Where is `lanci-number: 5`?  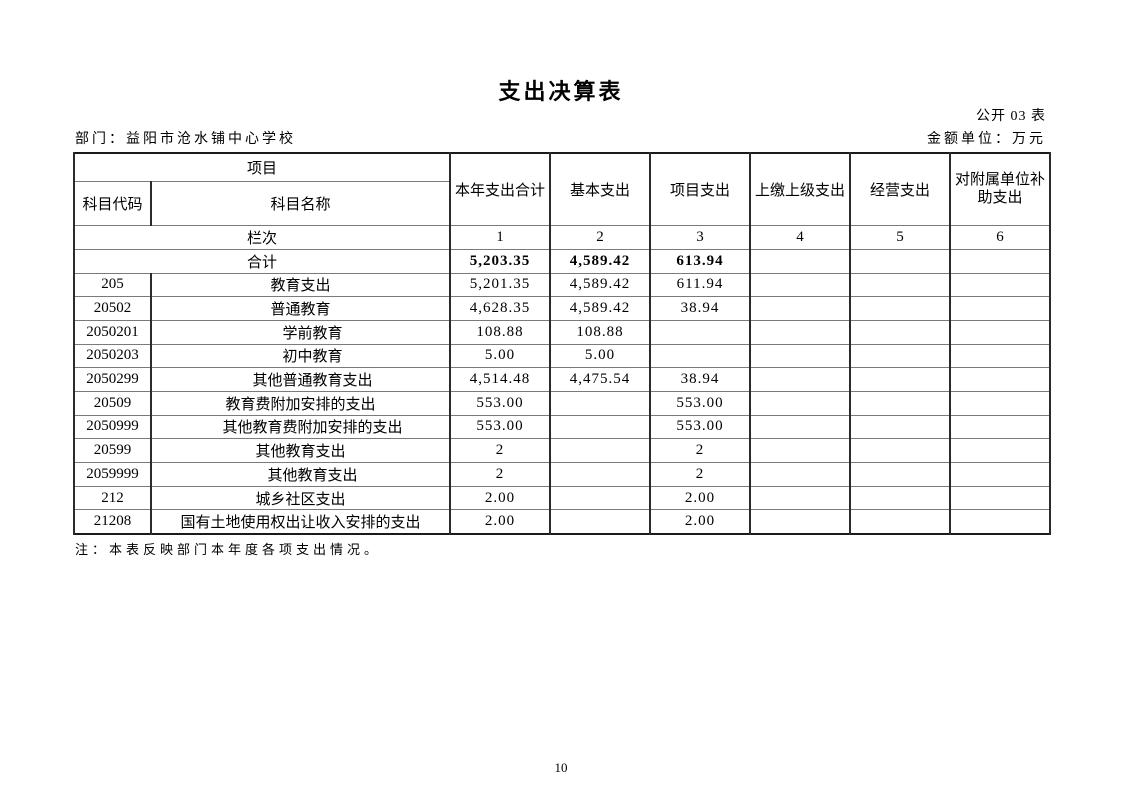 lanci-number: 5 is located at coordinates (900, 237).